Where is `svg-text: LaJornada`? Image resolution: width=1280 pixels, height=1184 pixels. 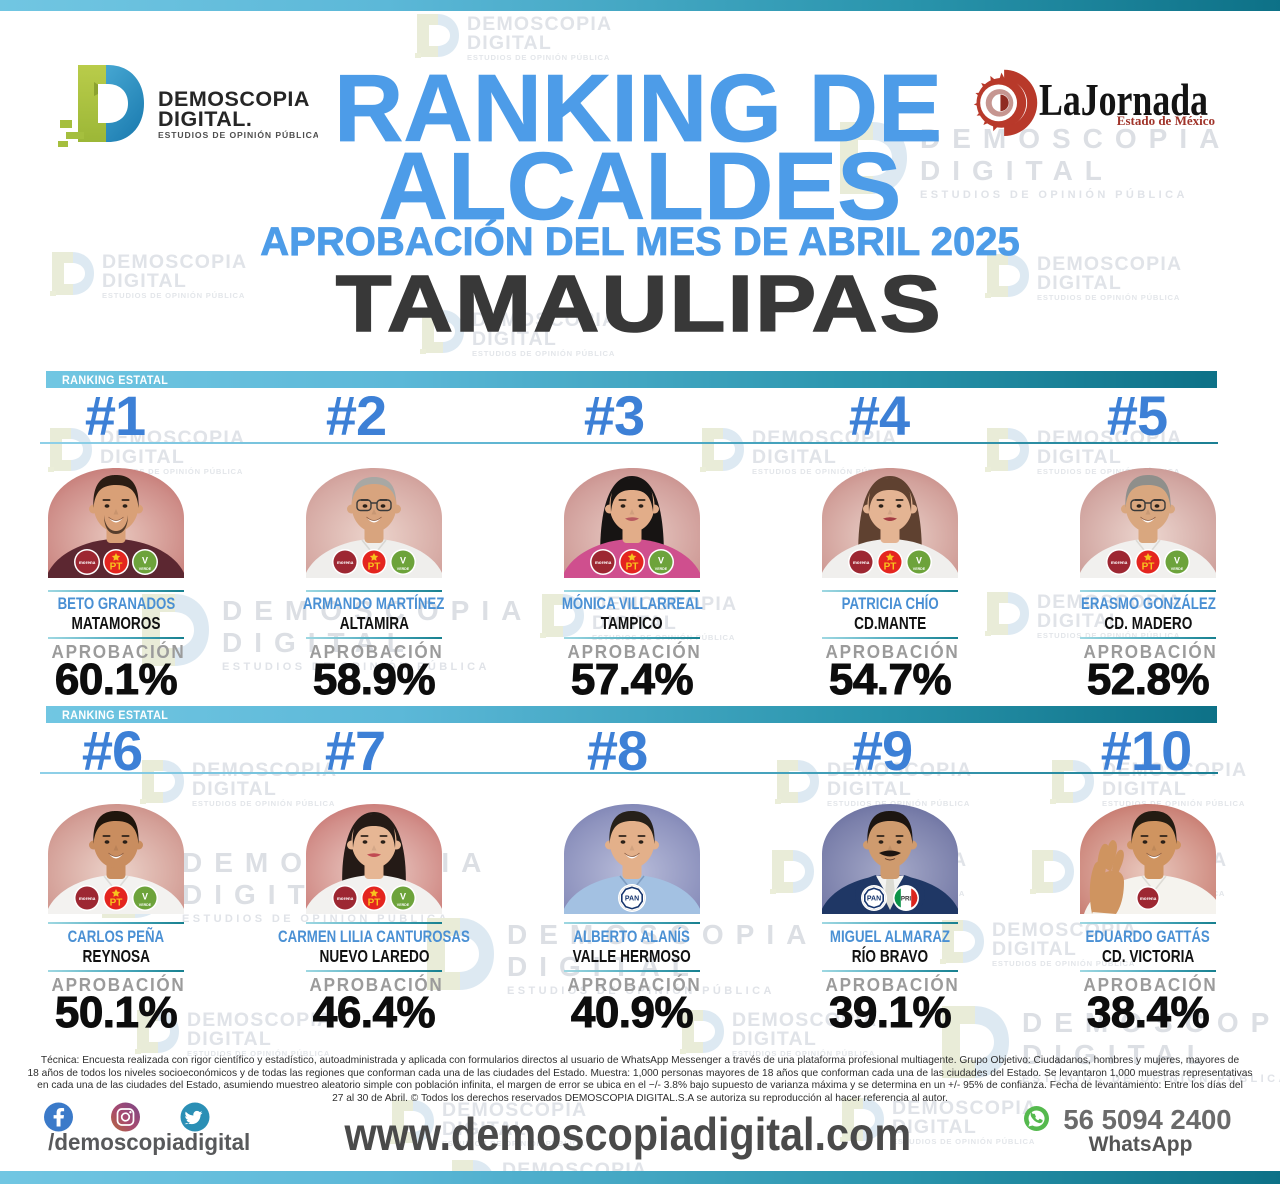 svg-text: LaJornada is located at coordinates (1123, 100).